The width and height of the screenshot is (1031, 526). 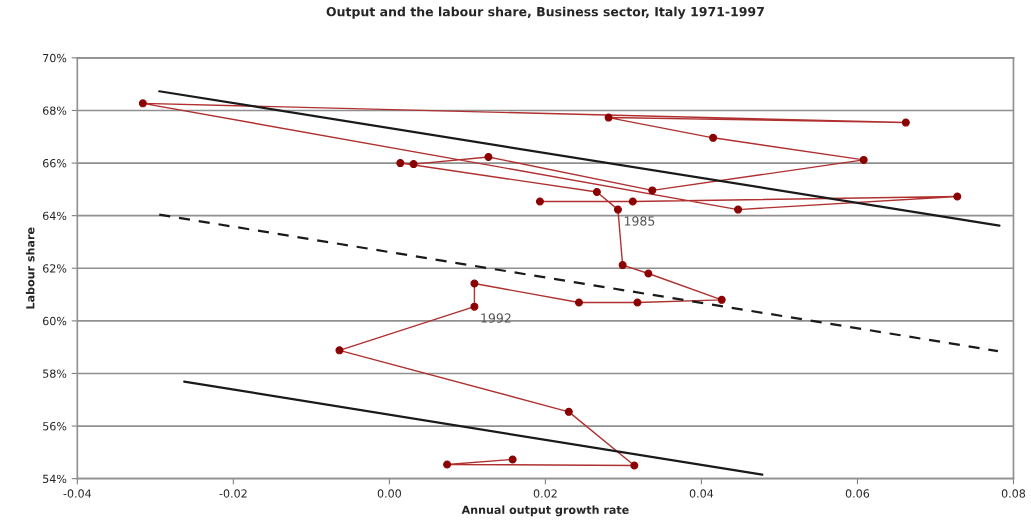 I want to click on x-tick-label: 0.00, so click(x=389, y=493).